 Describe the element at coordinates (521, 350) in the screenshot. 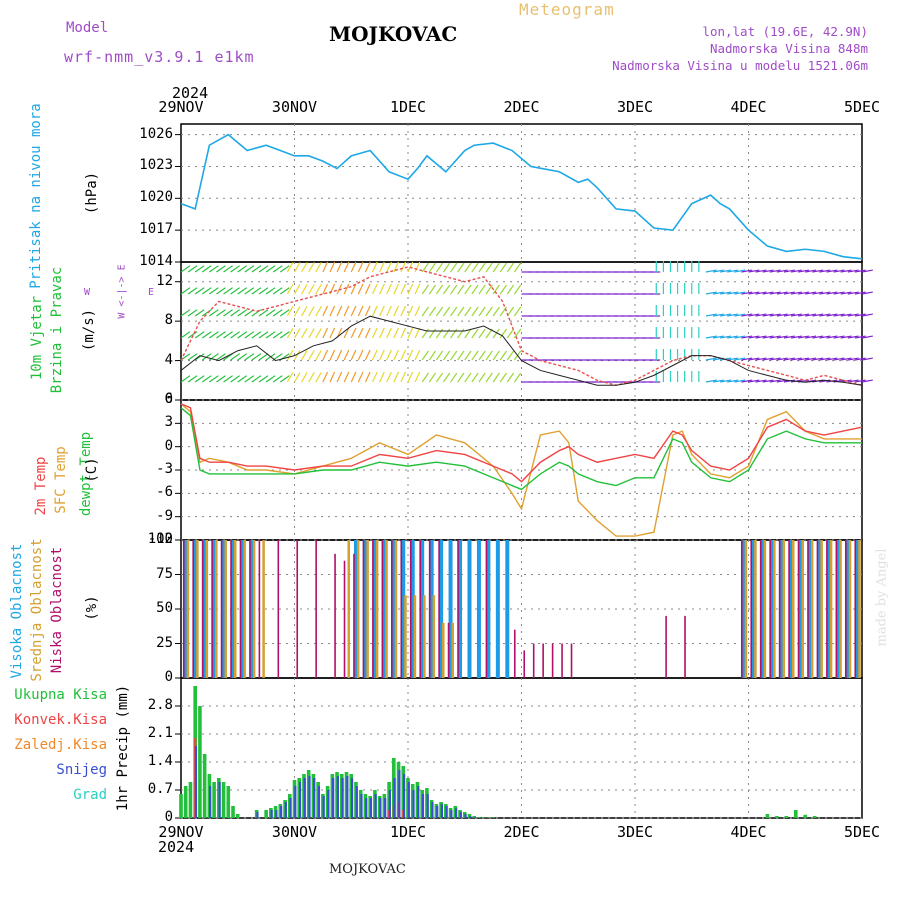

I see `wind-gust-line` at that location.